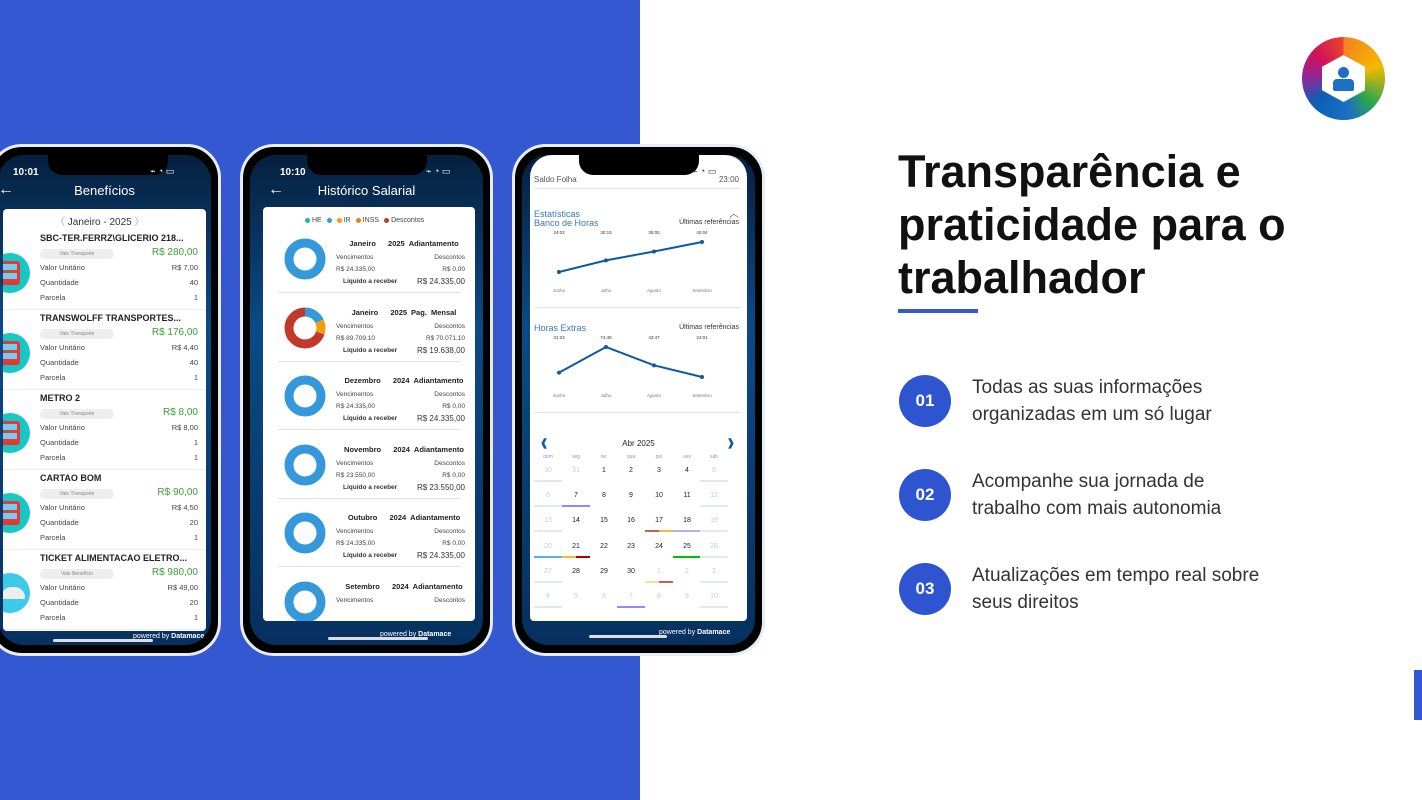 The width and height of the screenshot is (1422, 800). Describe the element at coordinates (659, 457) in the screenshot. I see `weekday-label: qui` at that location.